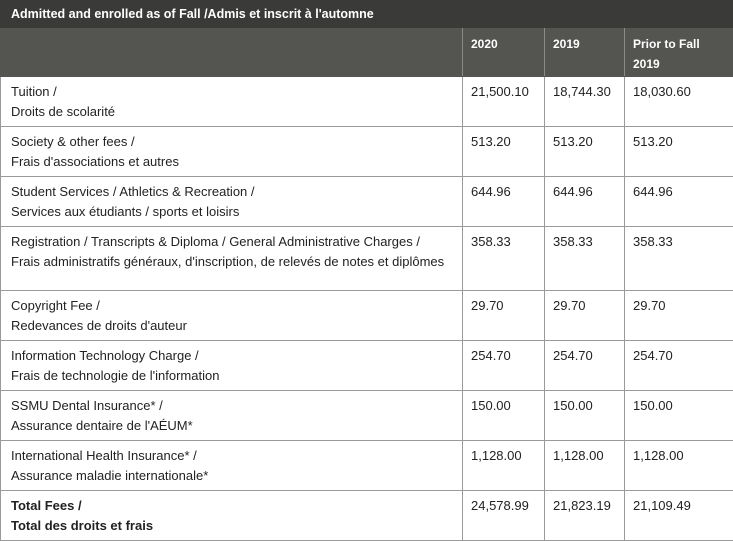 This screenshot has width=733, height=541. Describe the element at coordinates (73, 141) in the screenshot. I see `label-en: Society & other fees /` at that location.